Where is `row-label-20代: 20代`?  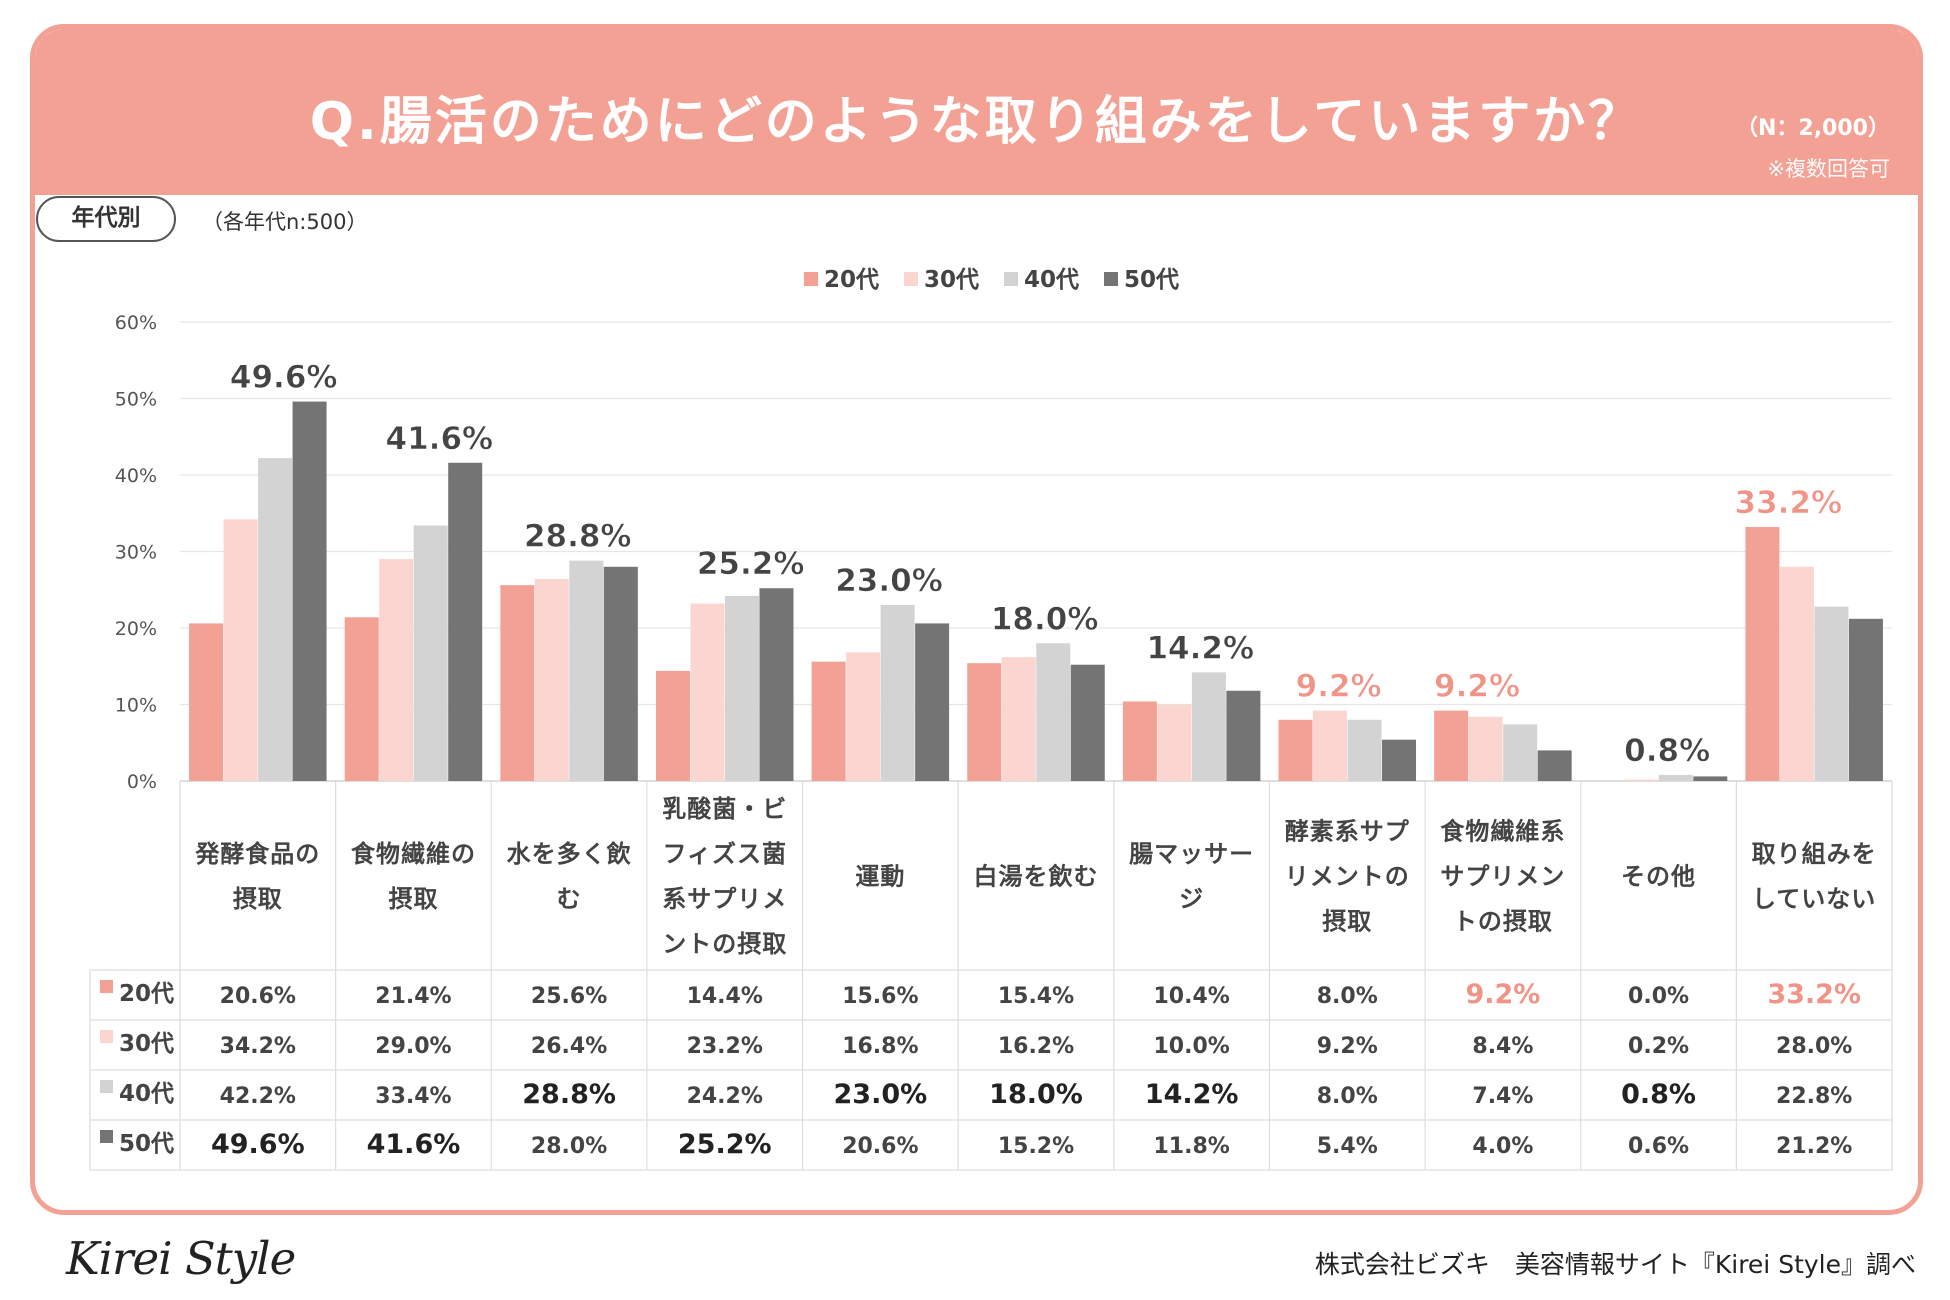
row-label-20代: 20代 is located at coordinates (146, 994).